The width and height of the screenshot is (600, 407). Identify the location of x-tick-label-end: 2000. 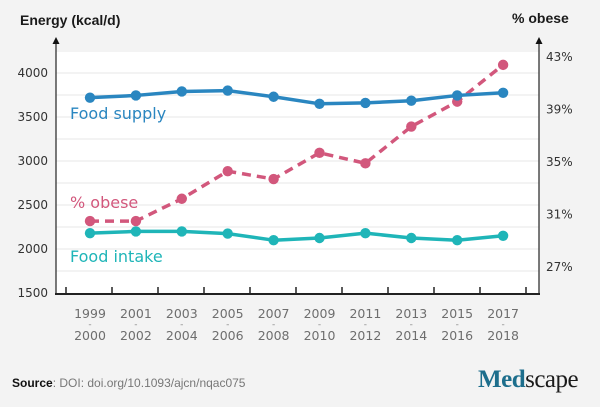
(90, 335).